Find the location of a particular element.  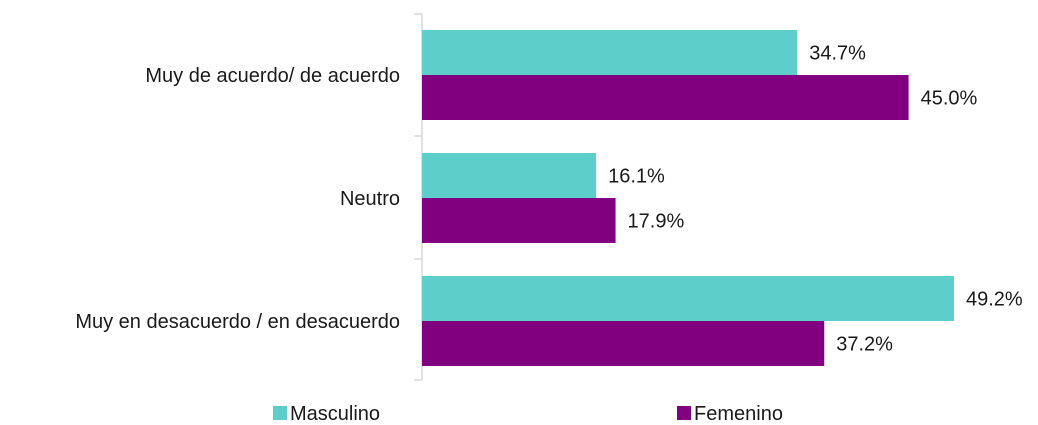

legend-label-masculino: Masculino is located at coordinates (335, 414).